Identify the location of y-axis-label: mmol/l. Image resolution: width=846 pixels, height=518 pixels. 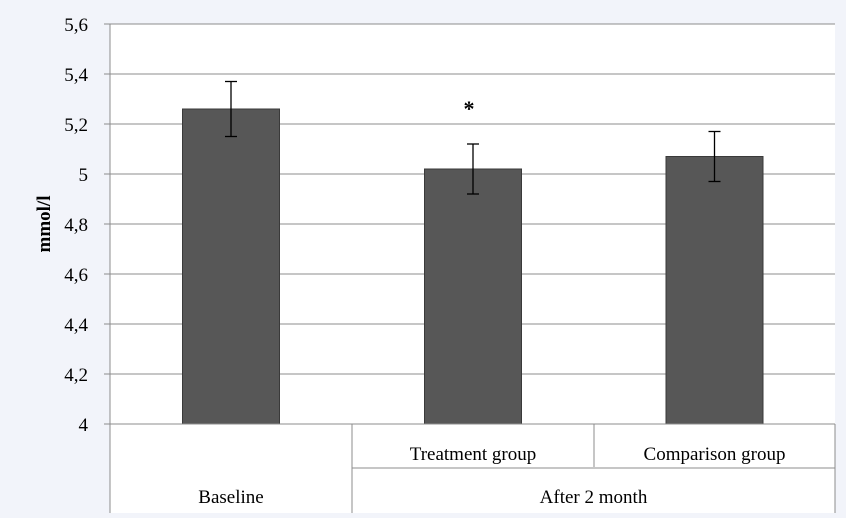
(44, 224).